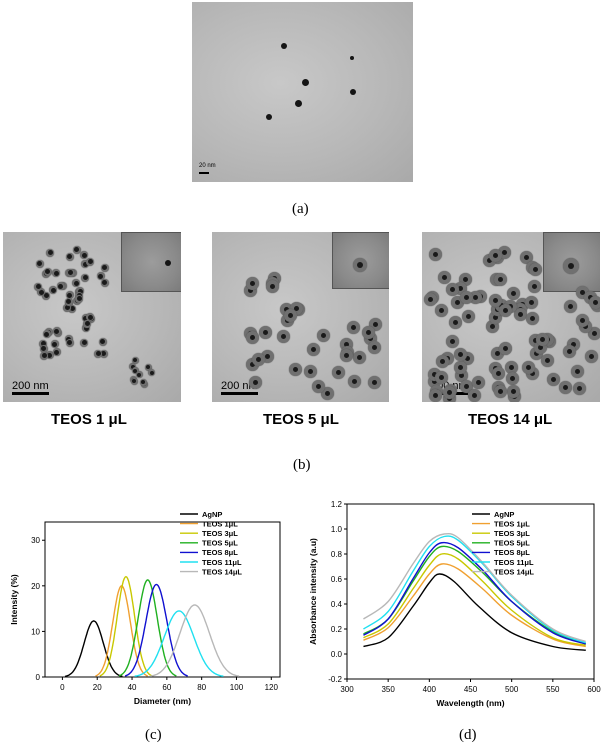 Image resolution: width=602 pixels, height=749 pixels. I want to click on x-tick-label: 500, so click(512, 689).